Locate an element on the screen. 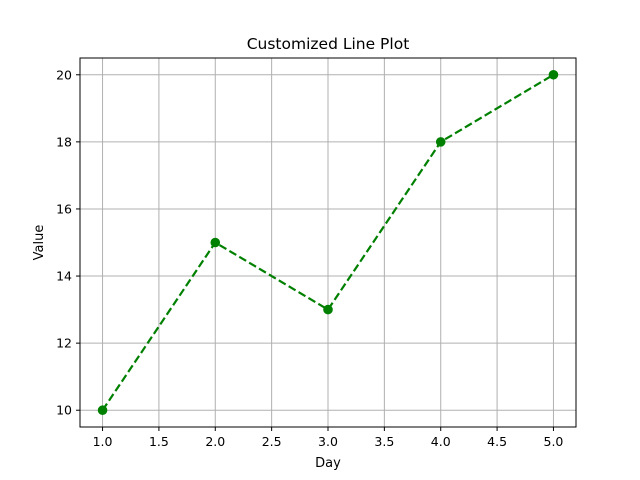  x-tick-label: 3.0 is located at coordinates (328, 441).